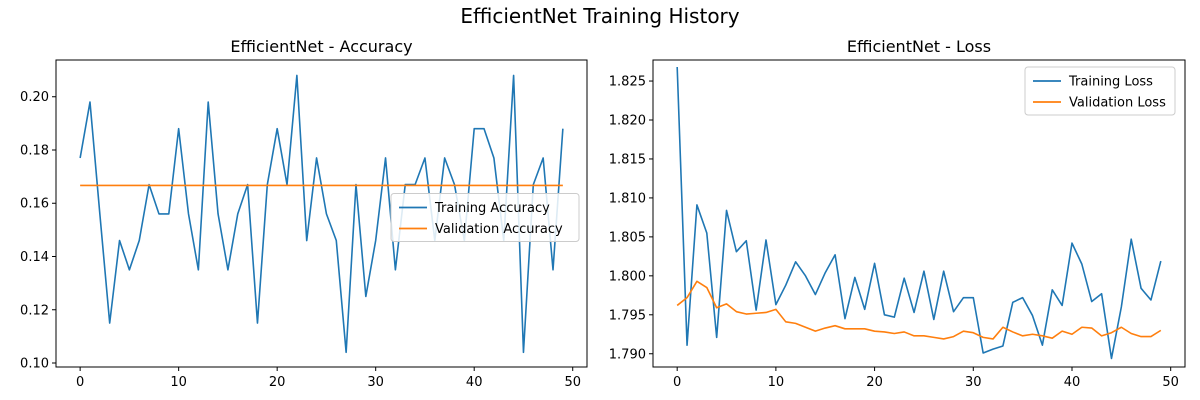 Image resolution: width=1200 pixels, height=400 pixels. I want to click on loss-legend-box, so click(1100, 91).